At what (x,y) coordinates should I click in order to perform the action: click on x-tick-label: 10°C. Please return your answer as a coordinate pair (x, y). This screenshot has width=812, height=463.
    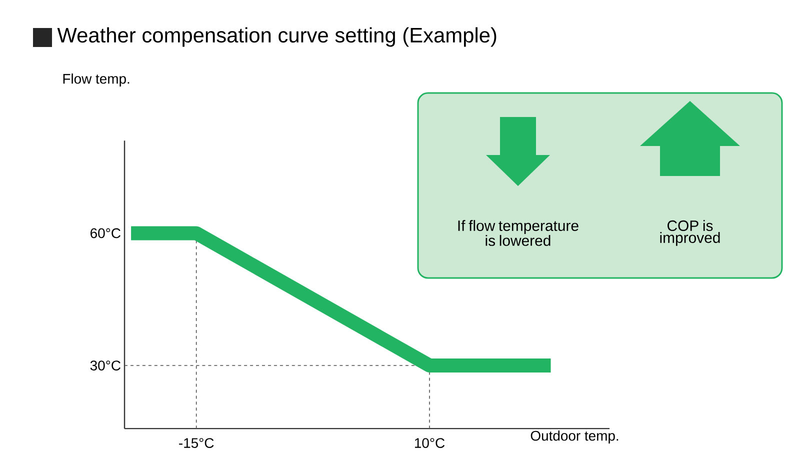
    Looking at the image, I should click on (429, 443).